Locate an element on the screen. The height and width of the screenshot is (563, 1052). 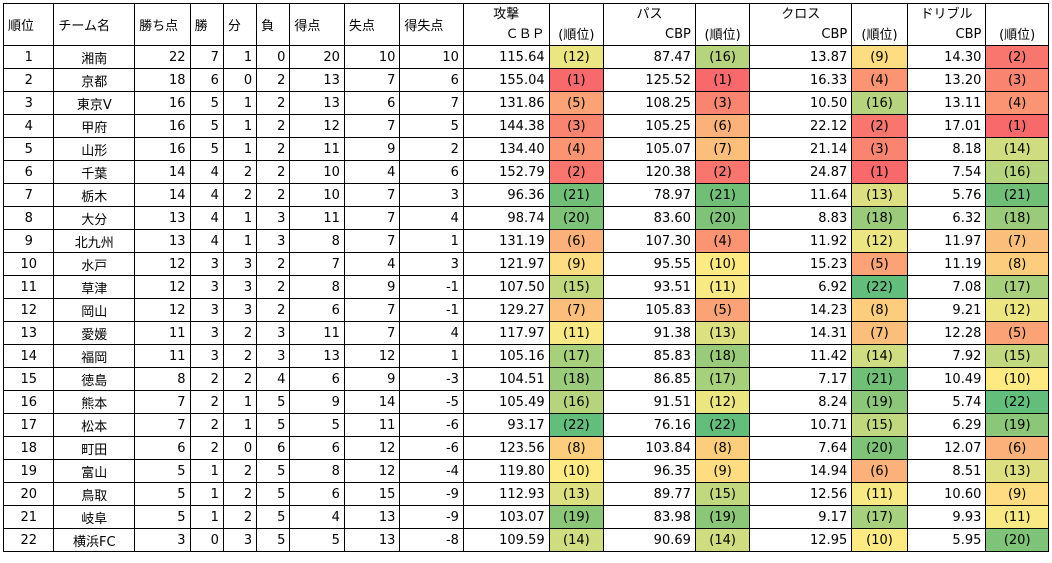
cell-team: 岐阜 is located at coordinates (94, 517).